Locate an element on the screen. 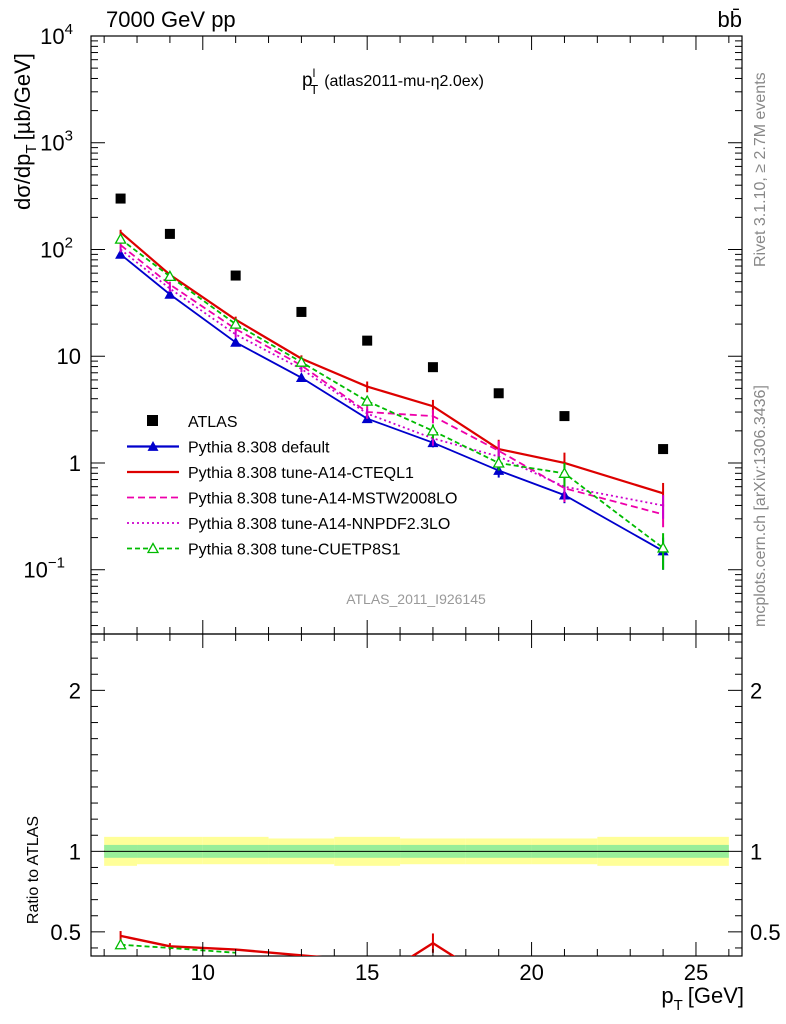  ratio-y-tick-label: 0.5 is located at coordinates (65, 932).